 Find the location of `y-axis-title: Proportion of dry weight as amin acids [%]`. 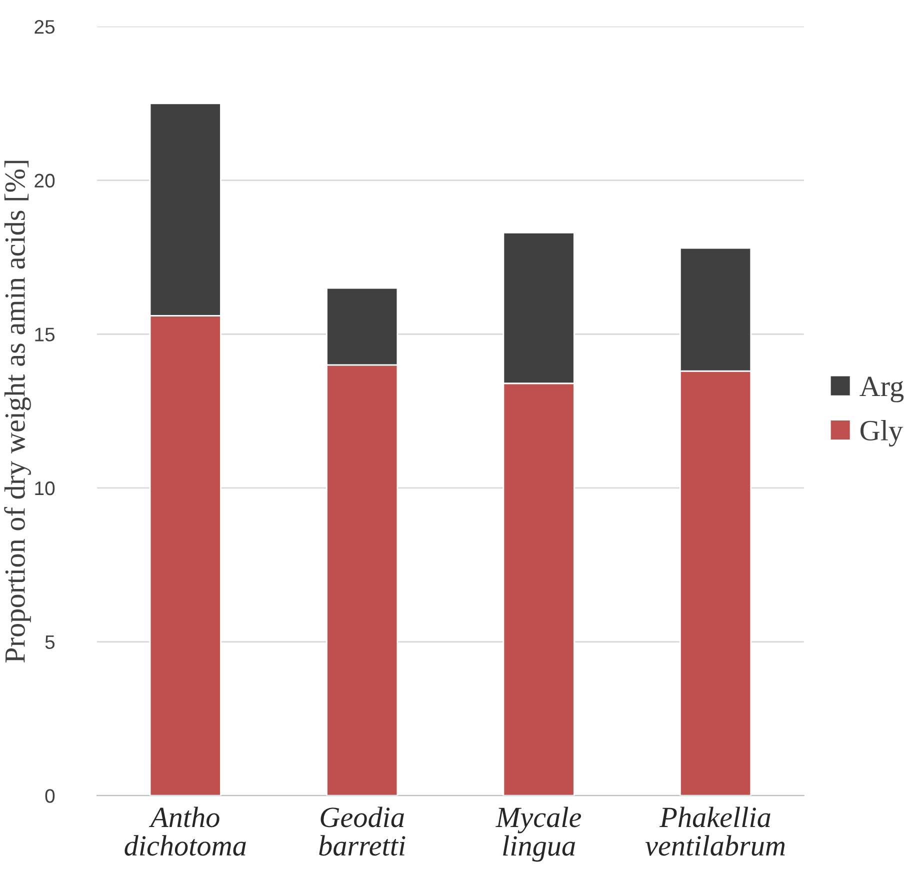

y-axis-title: Proportion of dry weight as amin acids [%] is located at coordinates (17, 411).